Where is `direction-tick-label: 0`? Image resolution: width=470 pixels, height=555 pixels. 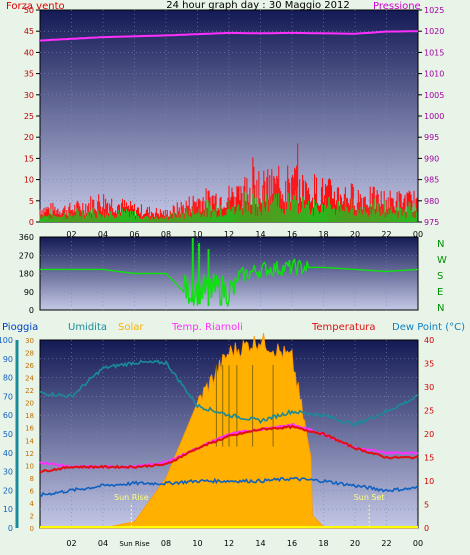 direction-tick-label: 0 is located at coordinates (31, 310).